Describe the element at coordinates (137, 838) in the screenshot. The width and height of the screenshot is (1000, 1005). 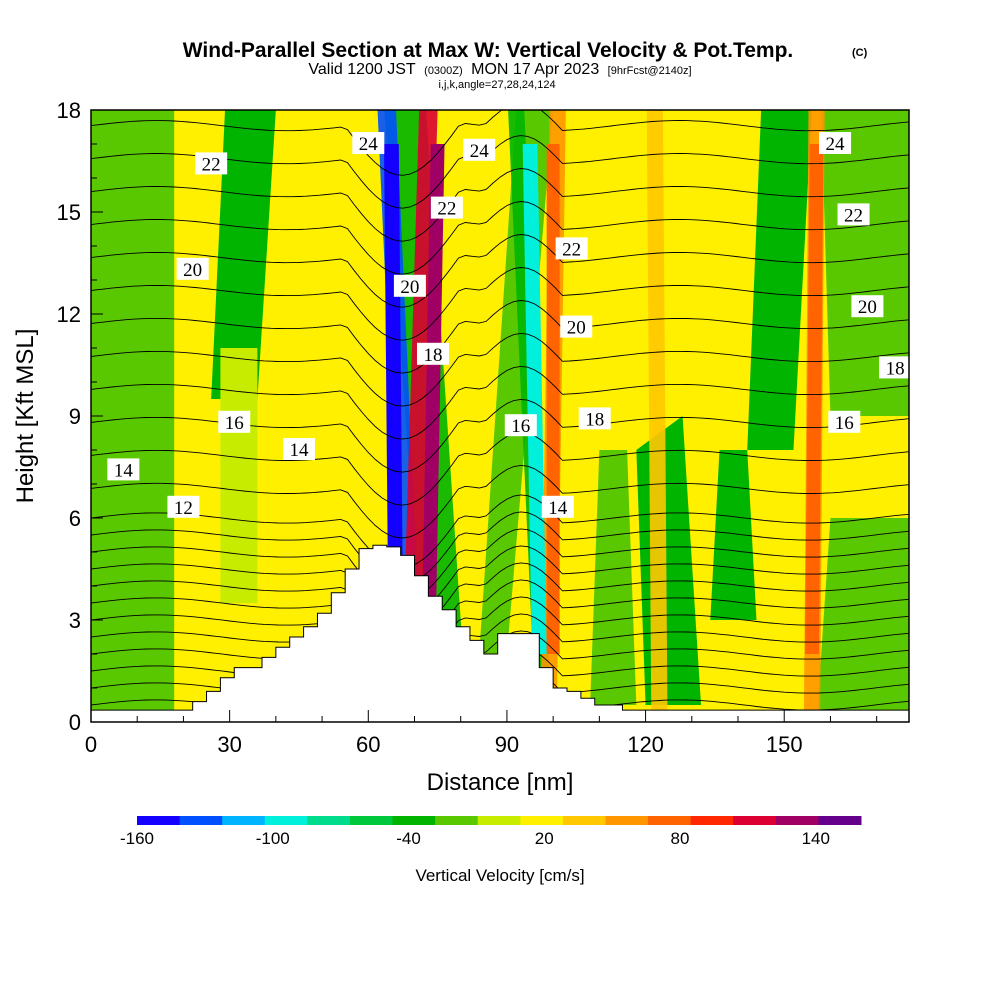
I see `colorbar-tick-label: -160` at that location.